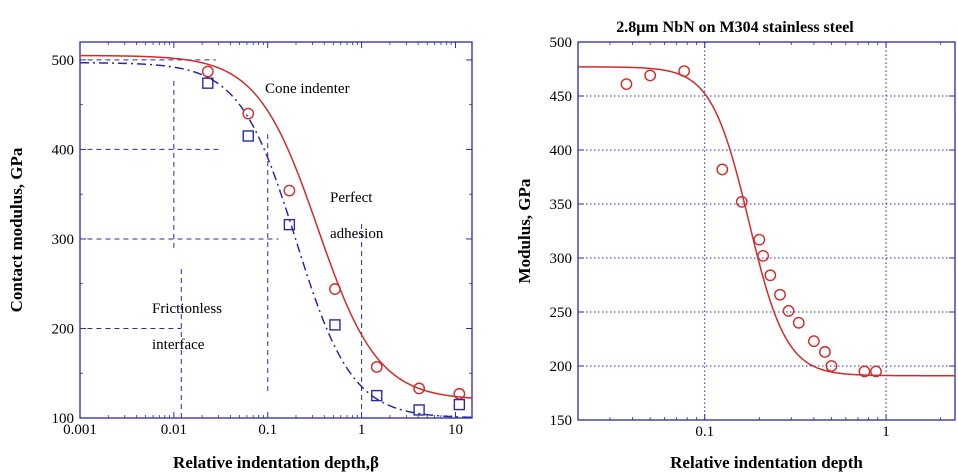 The width and height of the screenshot is (958, 474). What do you see at coordinates (524, 230) in the screenshot?
I see `y-axis-label: Modulus, GPa` at bounding box center [524, 230].